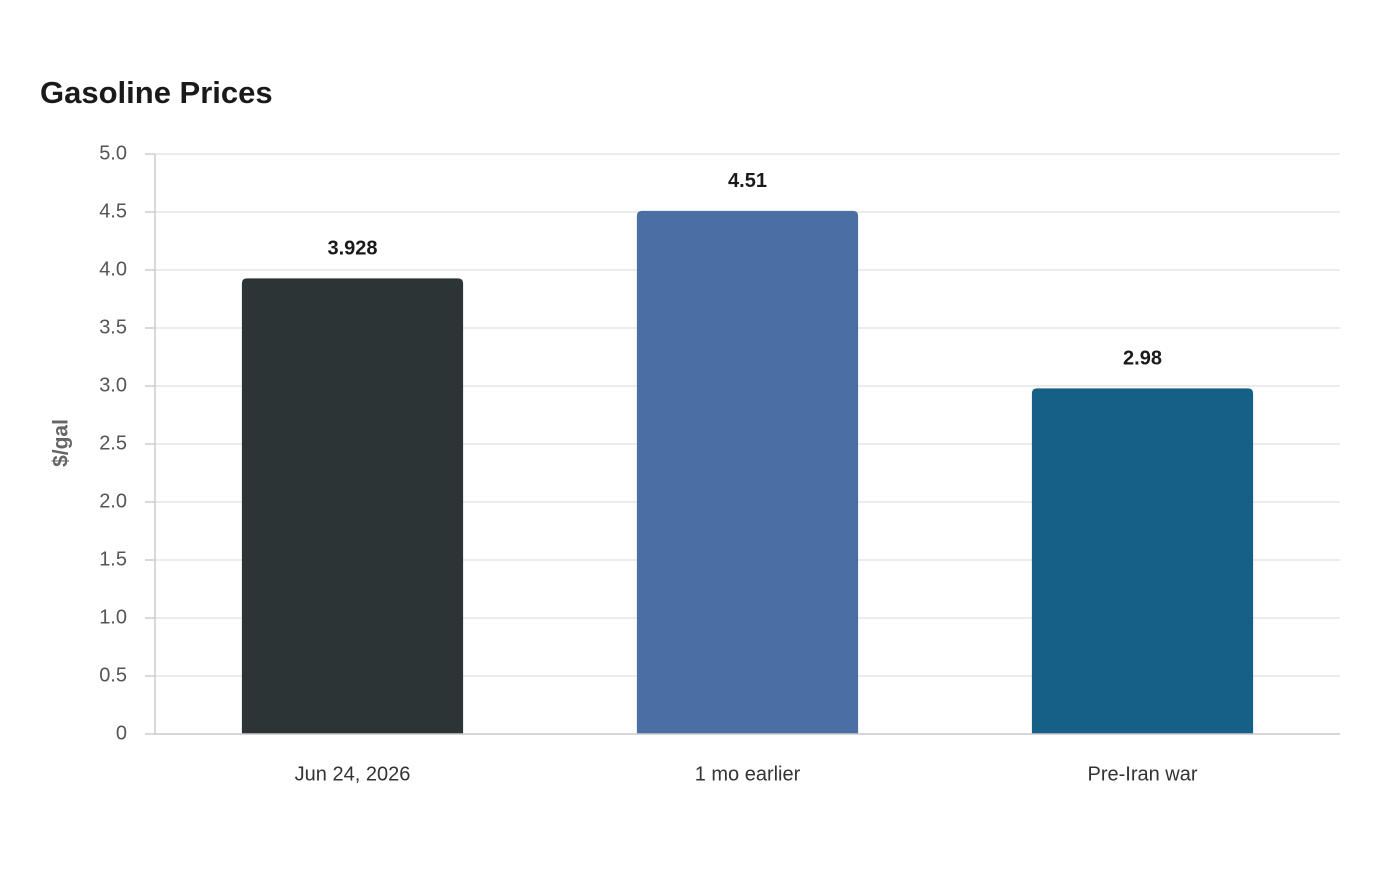 This screenshot has width=1400, height=880. What do you see at coordinates (747, 181) in the screenshot?
I see `value-label: 4.51` at bounding box center [747, 181].